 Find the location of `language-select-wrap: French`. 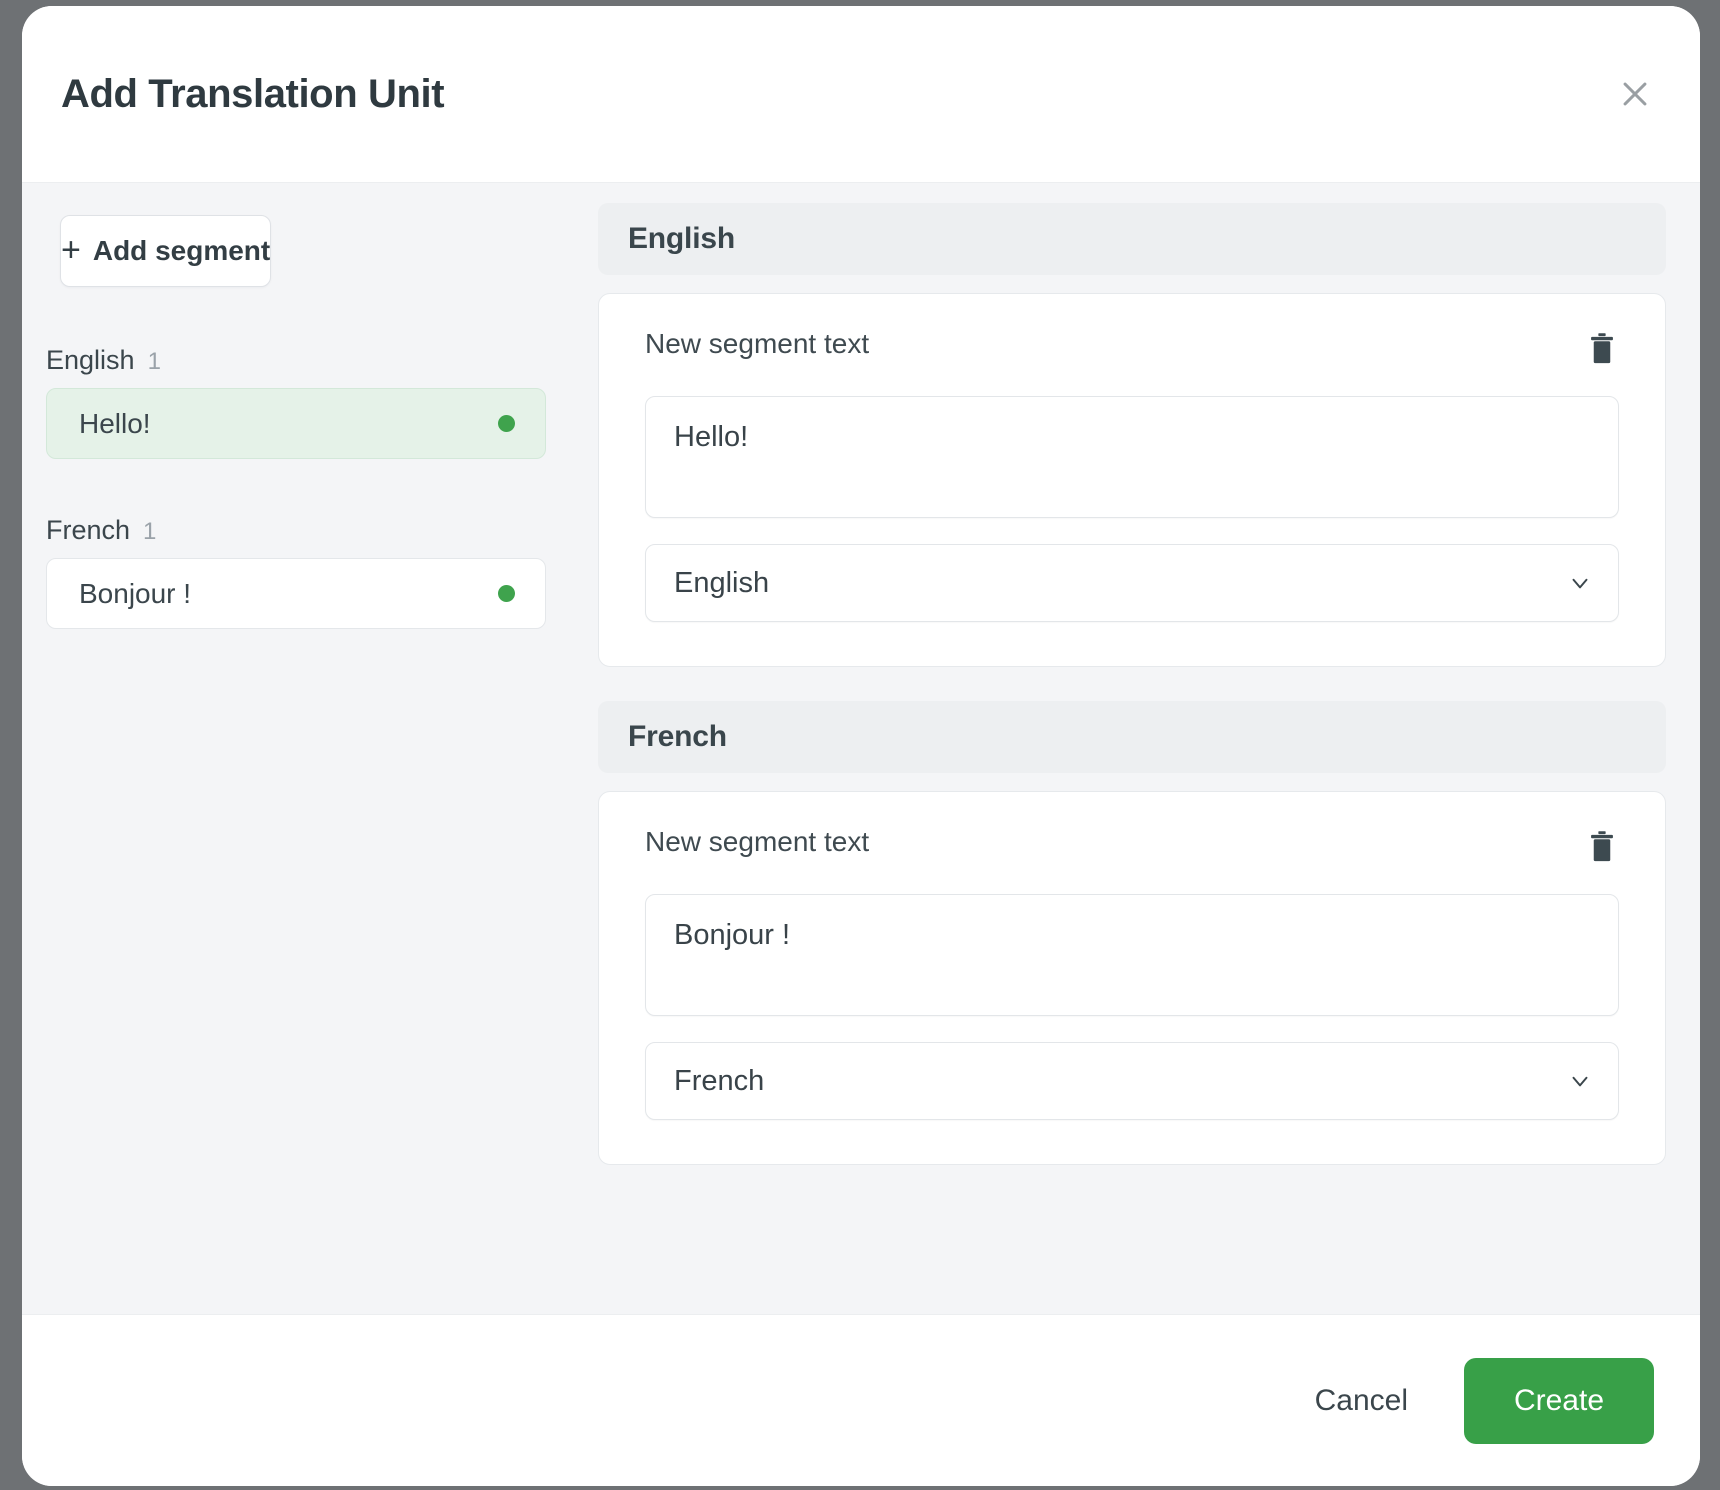

language-select-wrap: French is located at coordinates (1132, 1081).